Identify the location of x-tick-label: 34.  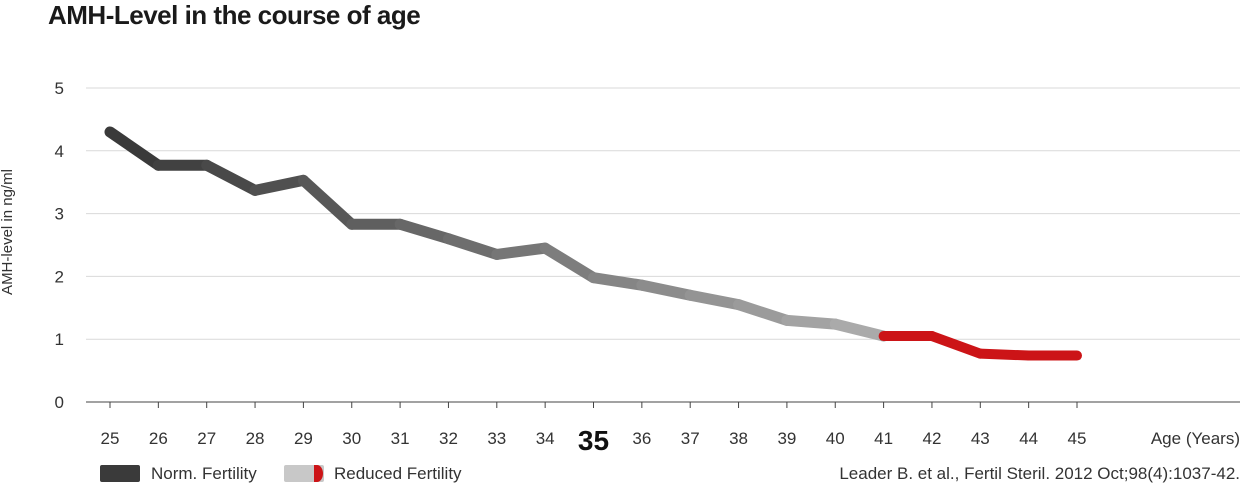
(545, 438).